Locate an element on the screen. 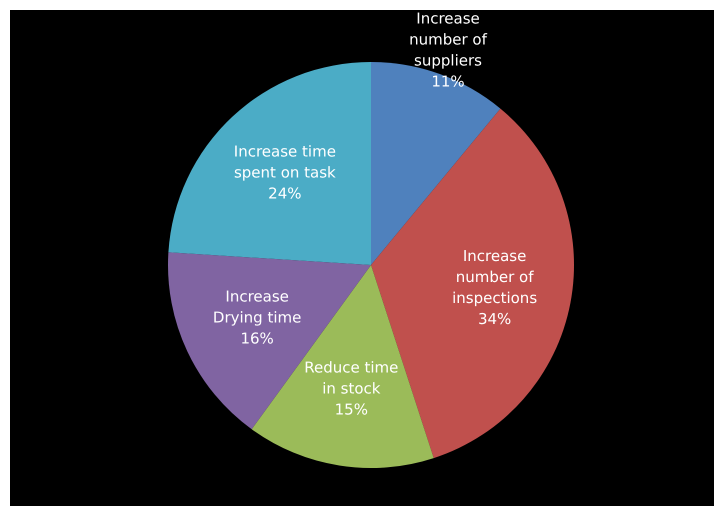 The width and height of the screenshot is (724, 516). slice-label: Increase number of suppliers is located at coordinates (448, 40).